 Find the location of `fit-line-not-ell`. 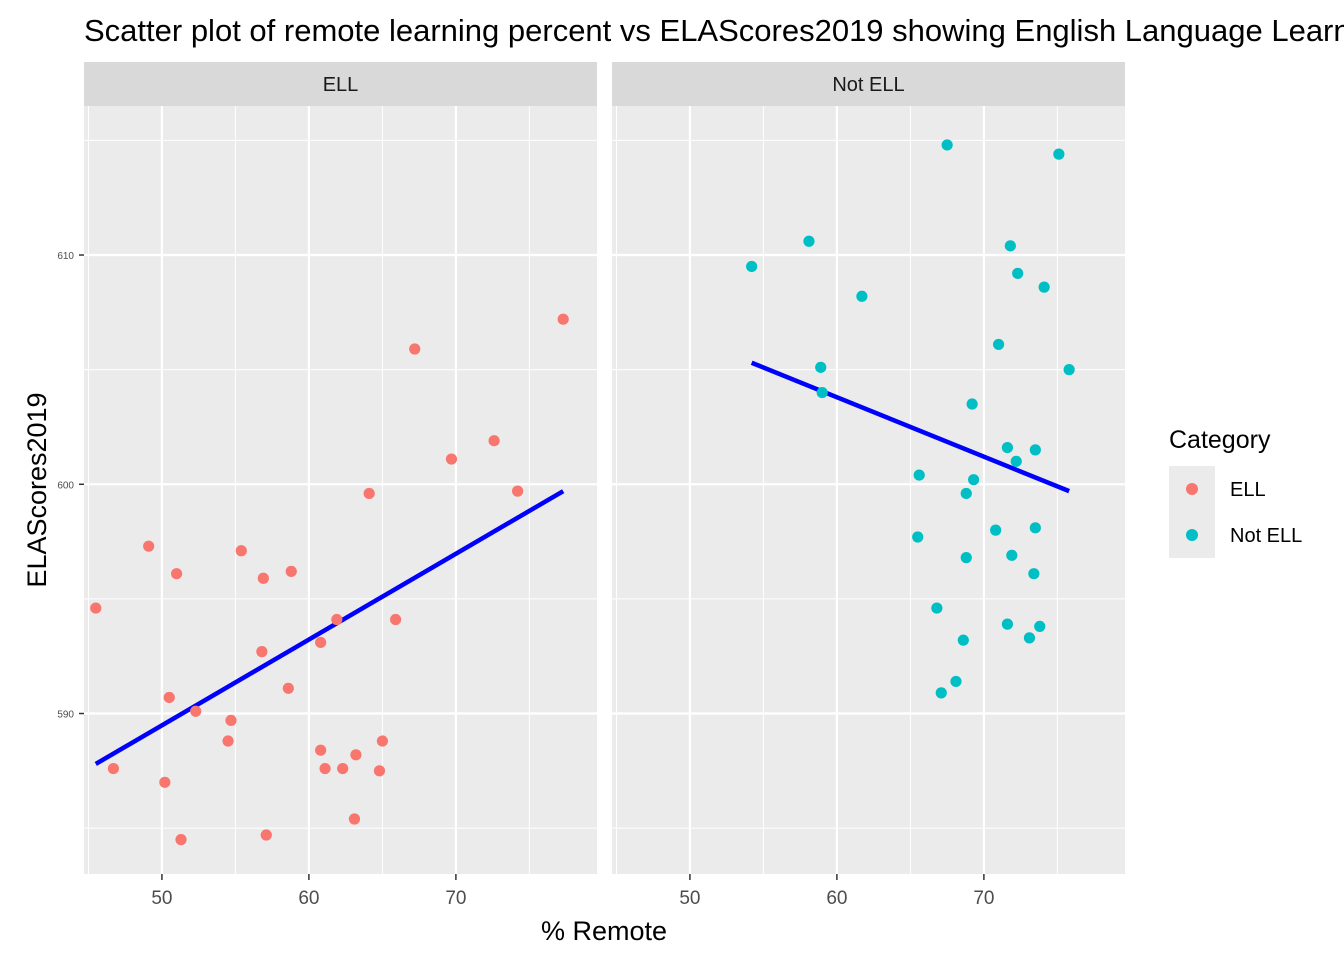

fit-line-not-ell is located at coordinates (910, 427).